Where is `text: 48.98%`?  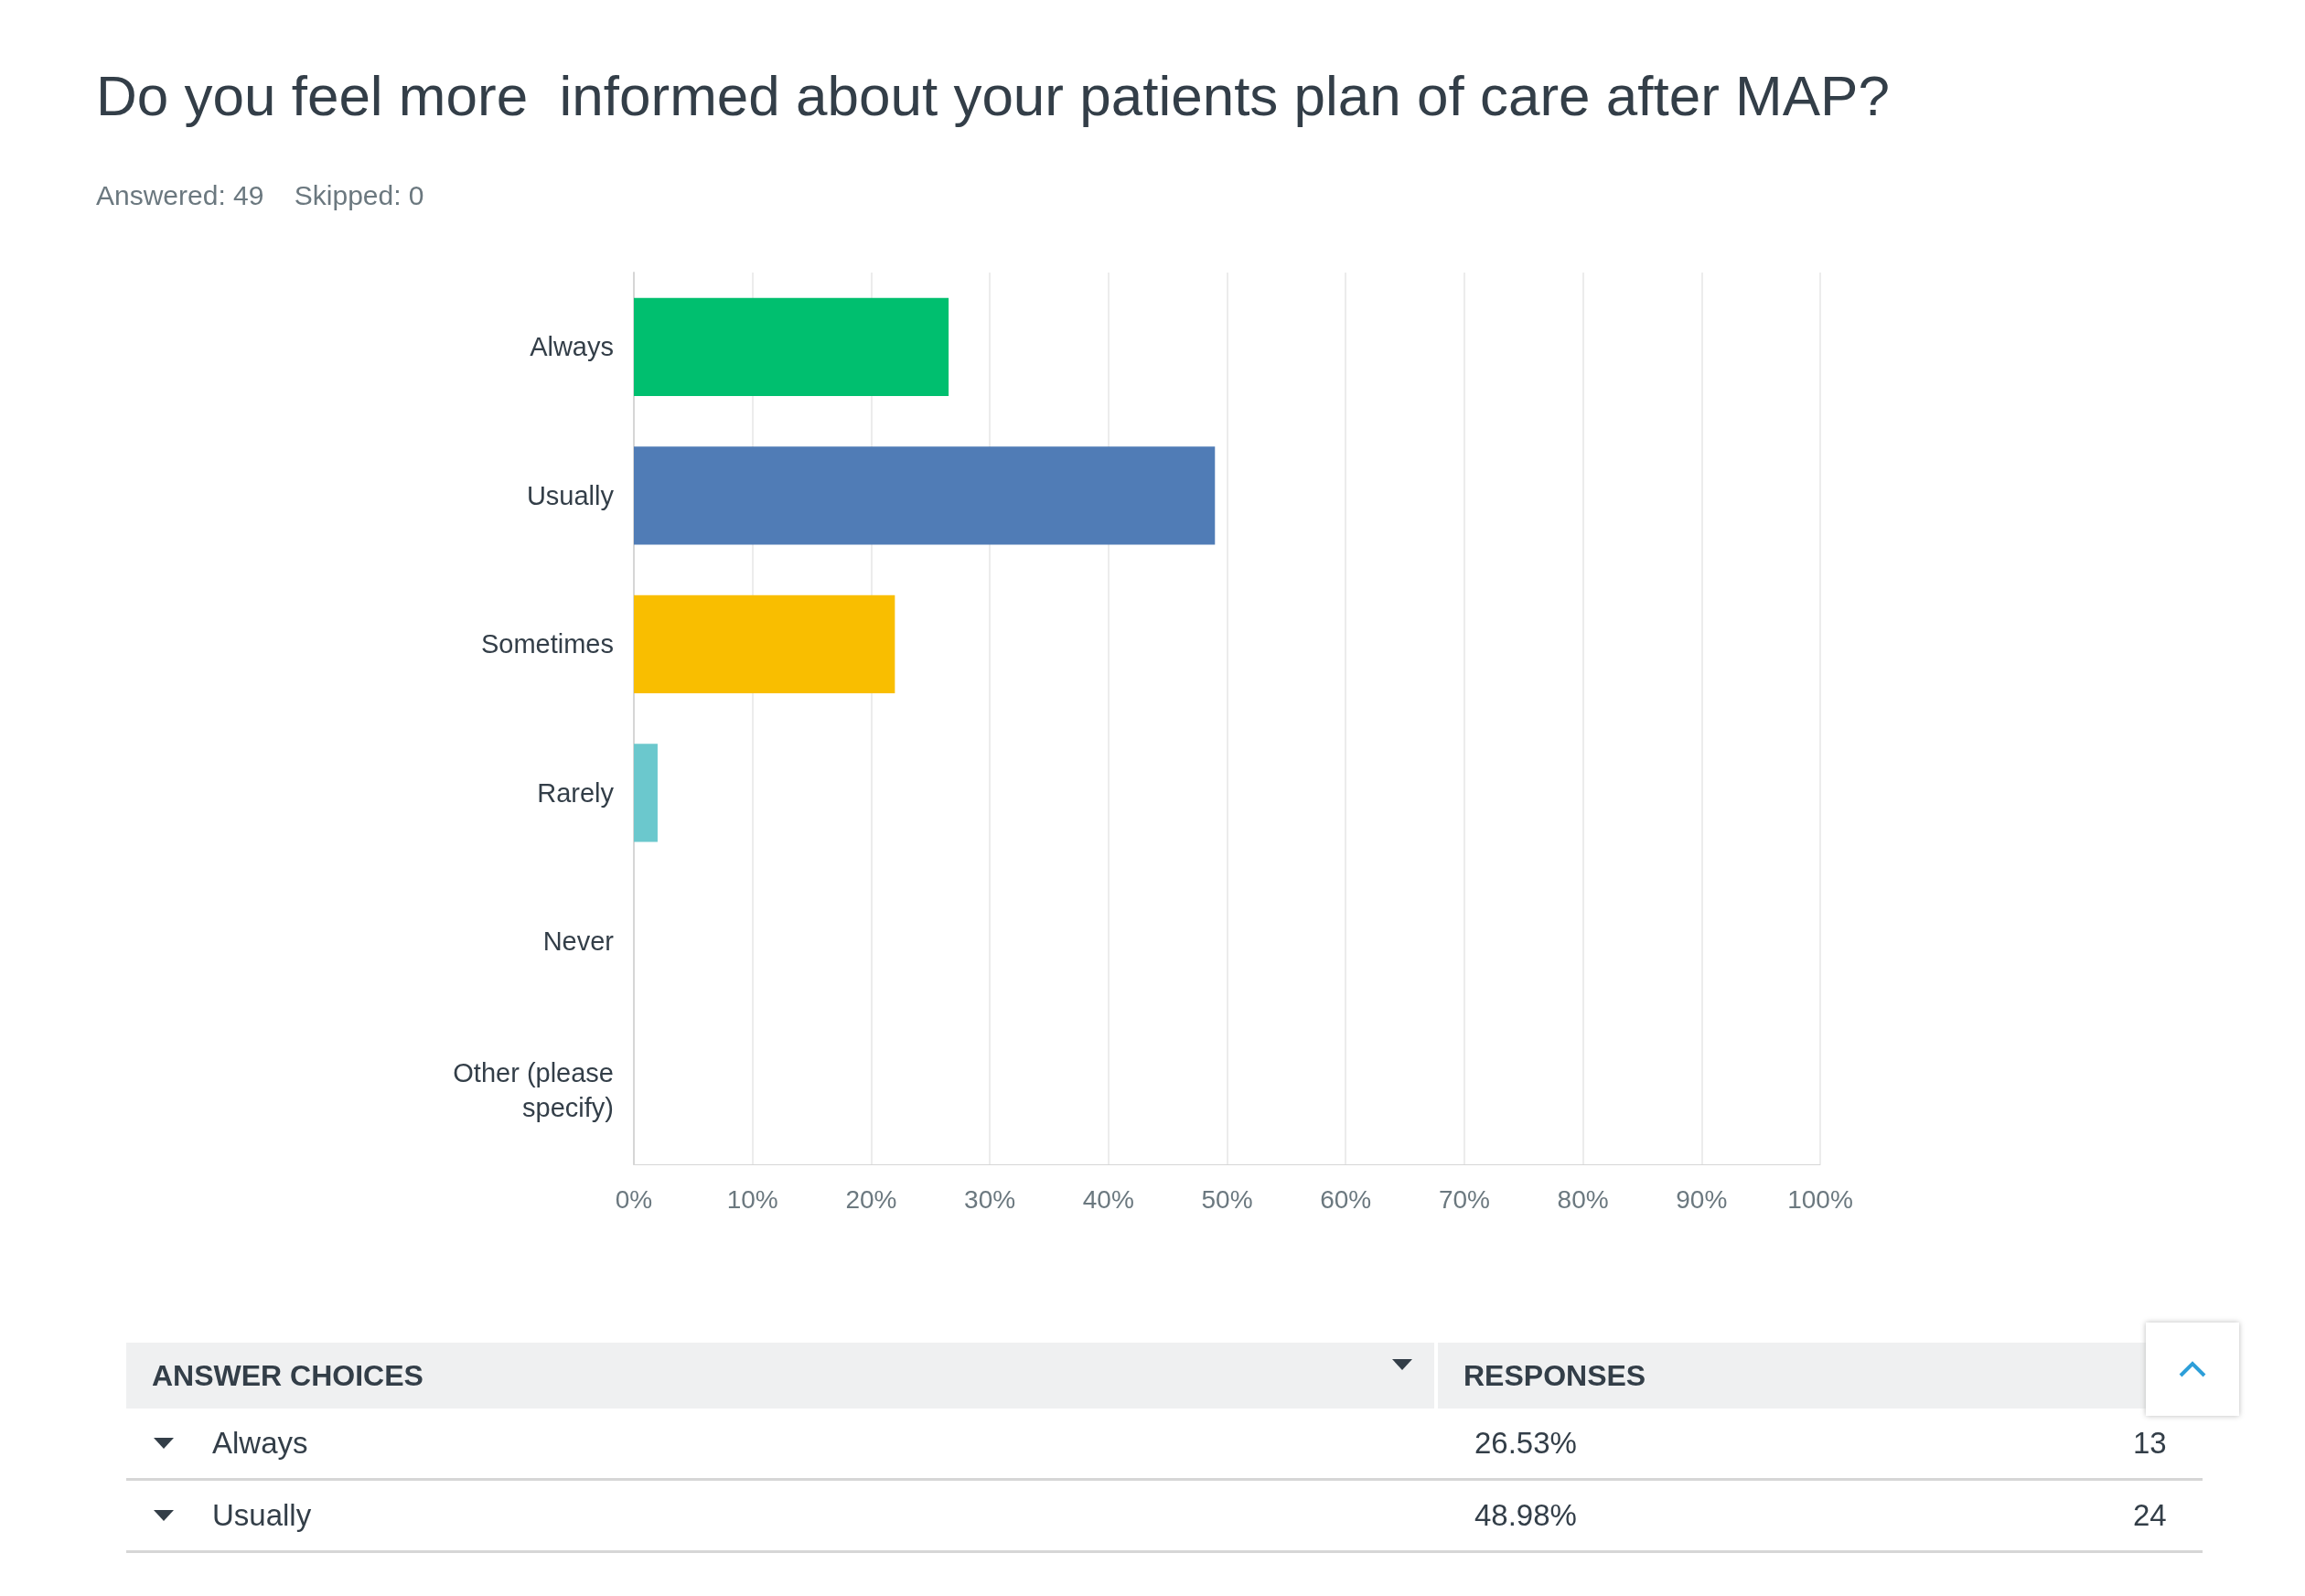 text: 48.98% is located at coordinates (1526, 1515).